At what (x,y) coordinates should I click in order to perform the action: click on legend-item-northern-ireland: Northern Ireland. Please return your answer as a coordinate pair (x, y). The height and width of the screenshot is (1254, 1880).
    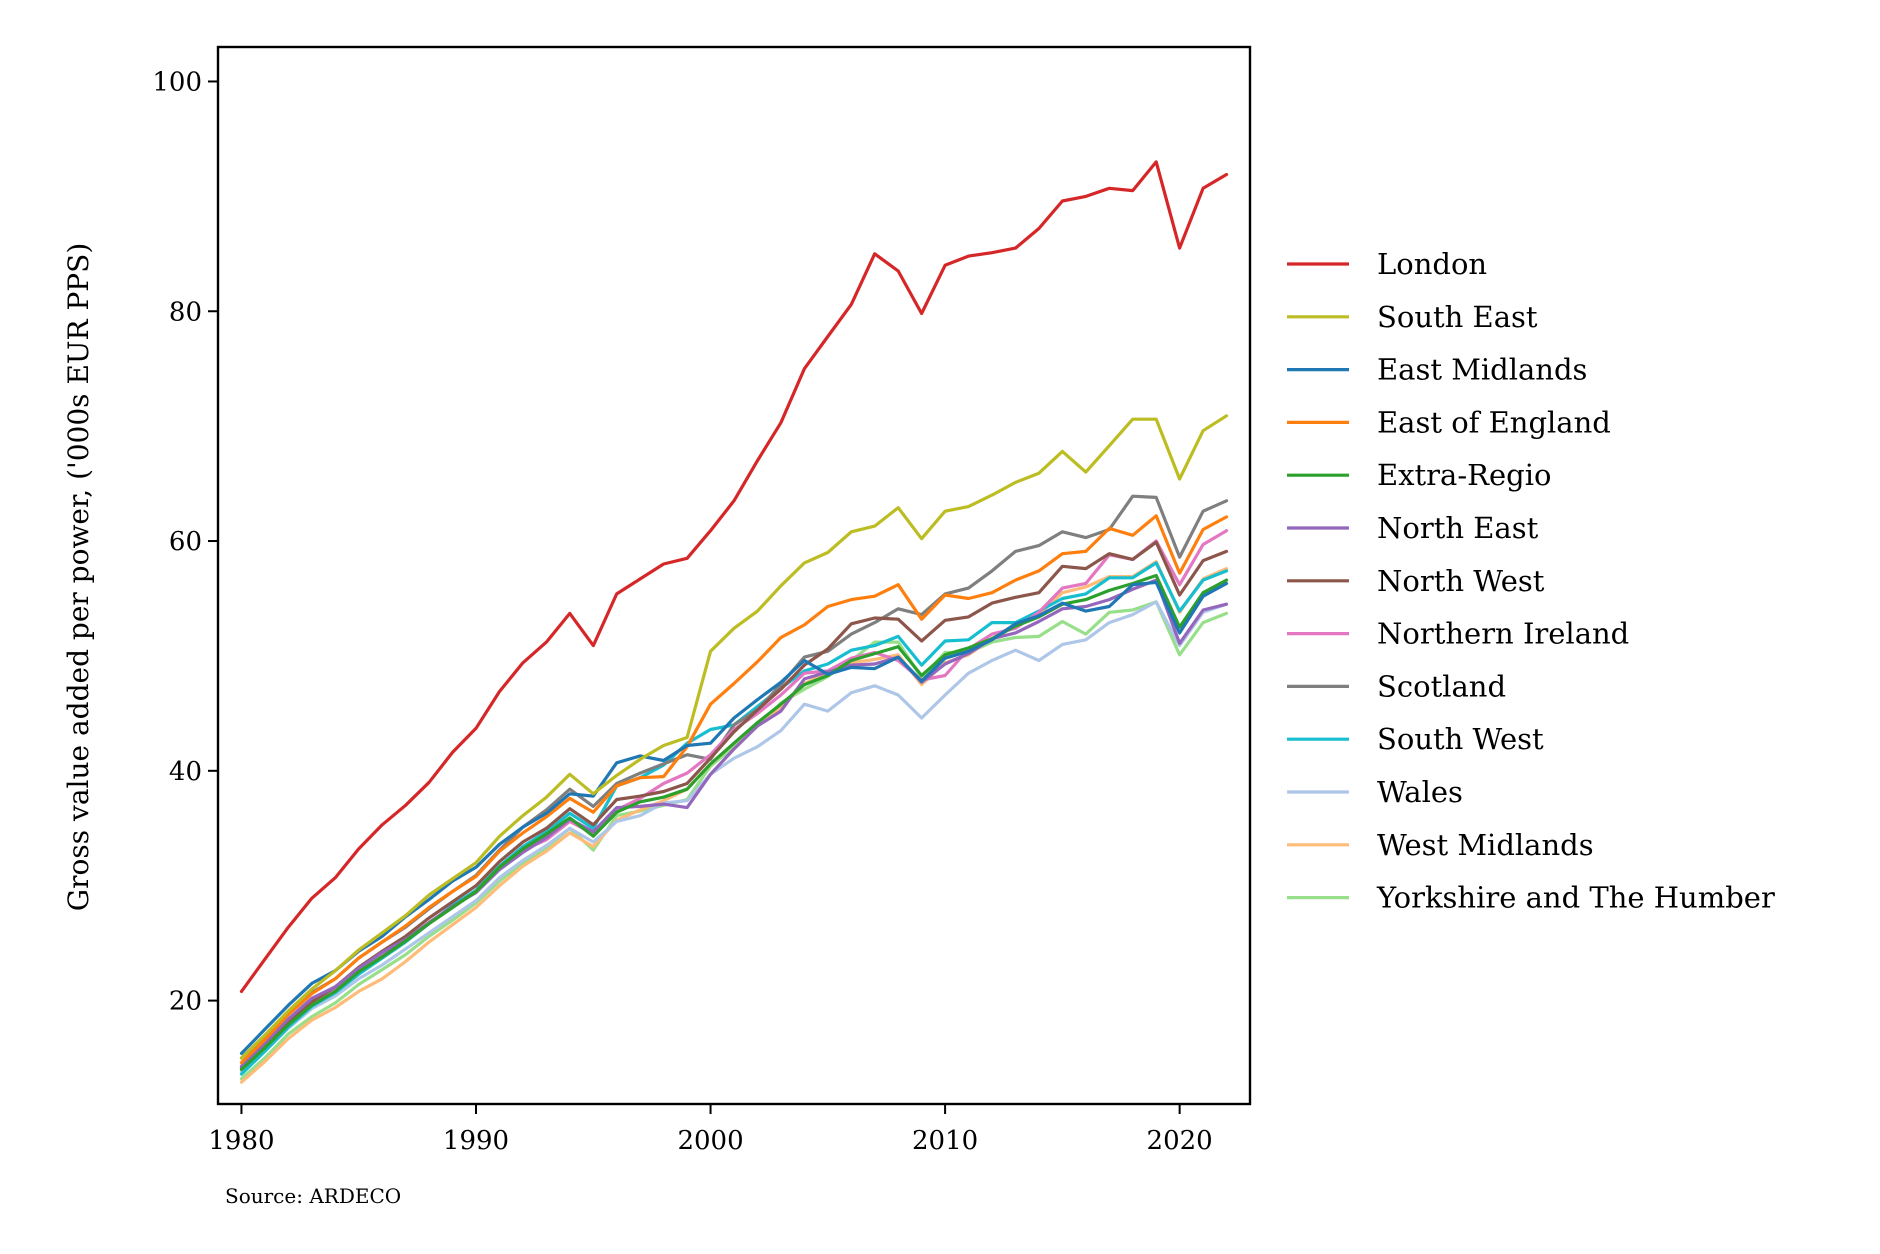
    Looking at the image, I should click on (1458, 634).